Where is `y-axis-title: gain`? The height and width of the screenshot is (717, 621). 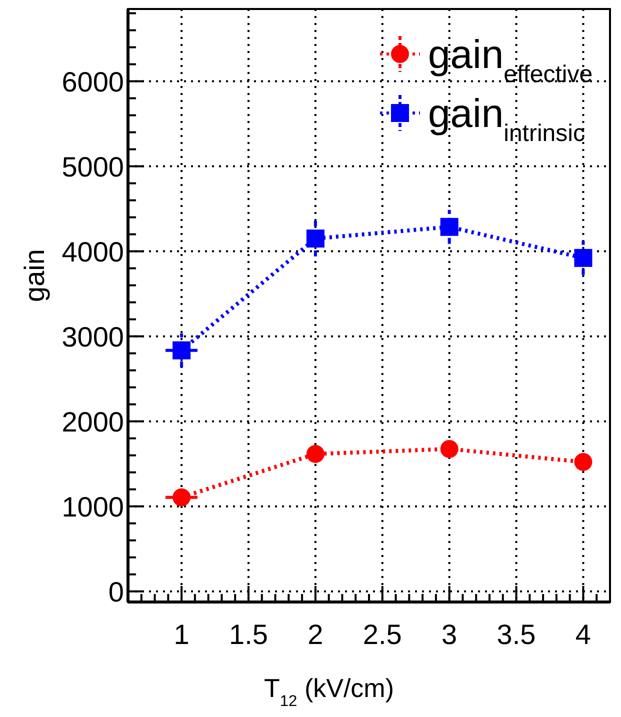 y-axis-title: gain is located at coordinates (34, 275).